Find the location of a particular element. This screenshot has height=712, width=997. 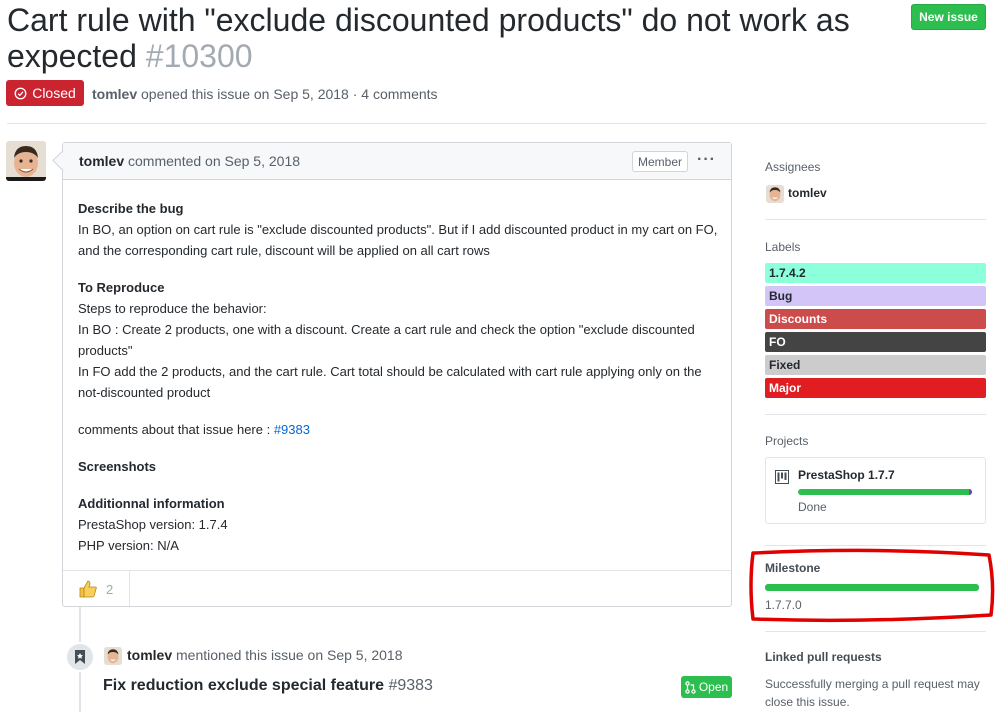

mention-author-avatar is located at coordinates (113, 656).